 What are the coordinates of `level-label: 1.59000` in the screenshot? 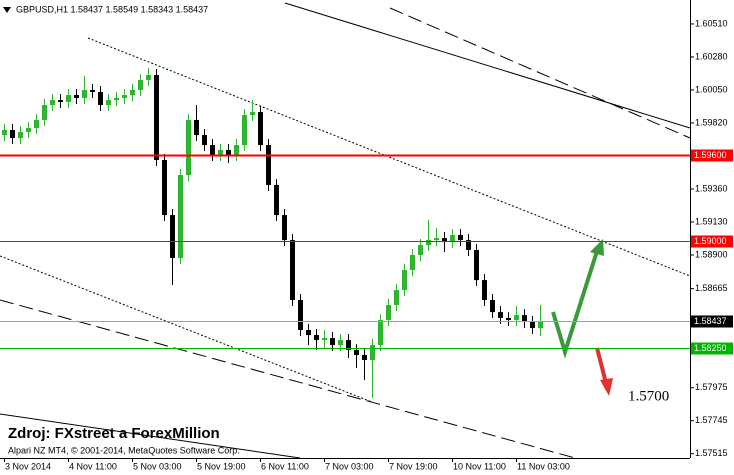 It's located at (710, 241).